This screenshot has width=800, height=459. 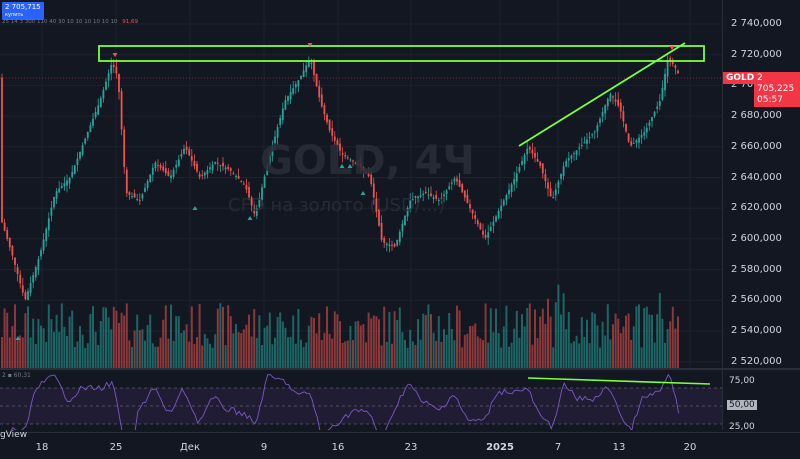 What do you see at coordinates (756, 330) in the screenshot?
I see `price-tick: 2 540,000` at bounding box center [756, 330].